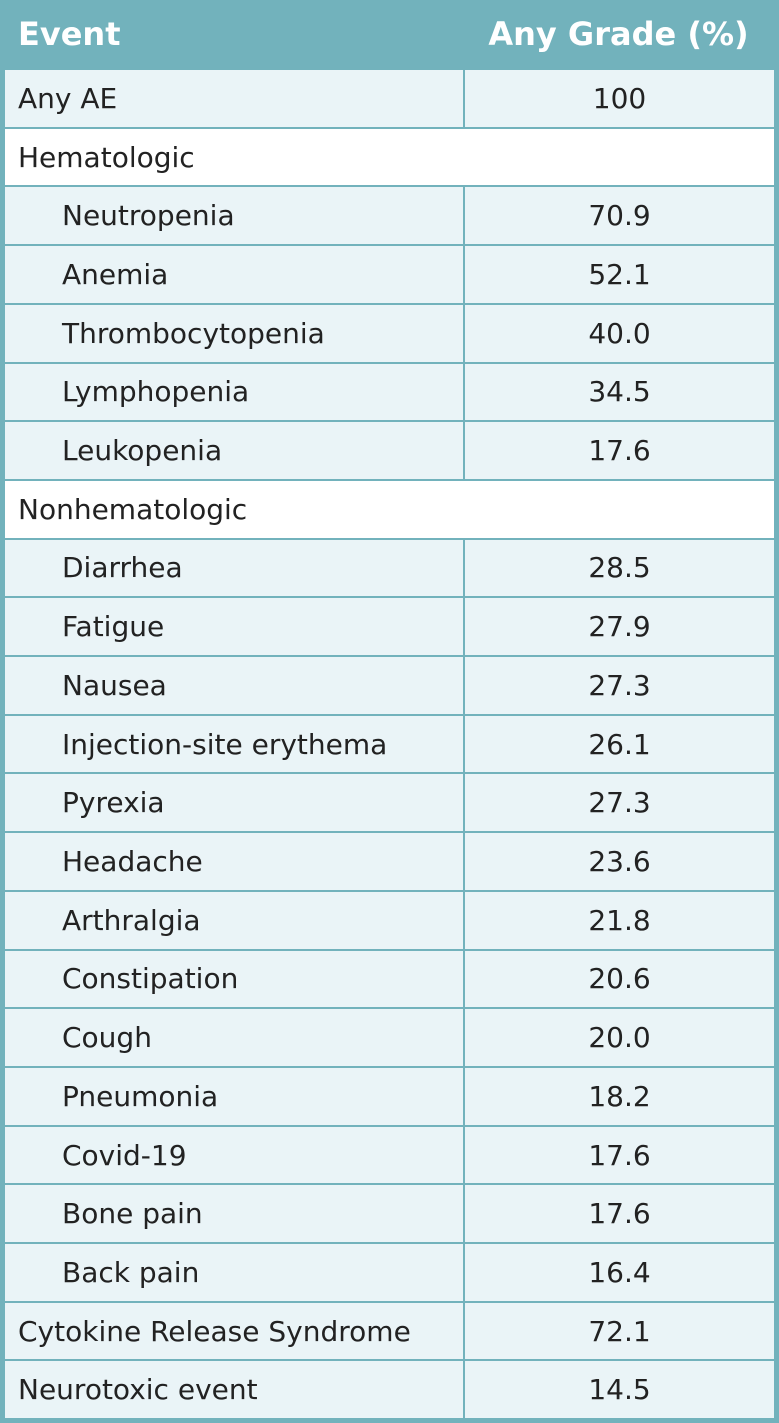 The height and width of the screenshot is (1423, 779). I want to click on section-cell: Hematologic, so click(389, 157).